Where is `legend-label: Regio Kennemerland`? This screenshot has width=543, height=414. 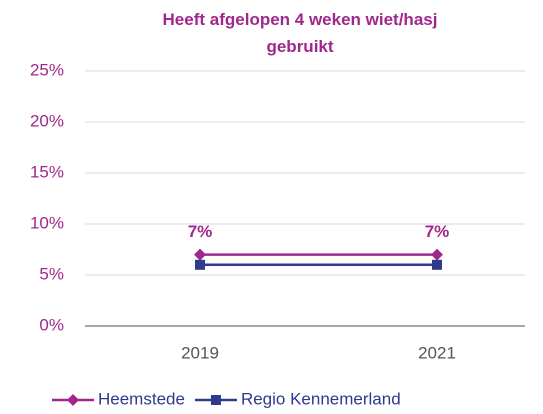 legend-label: Regio Kennemerland is located at coordinates (321, 398).